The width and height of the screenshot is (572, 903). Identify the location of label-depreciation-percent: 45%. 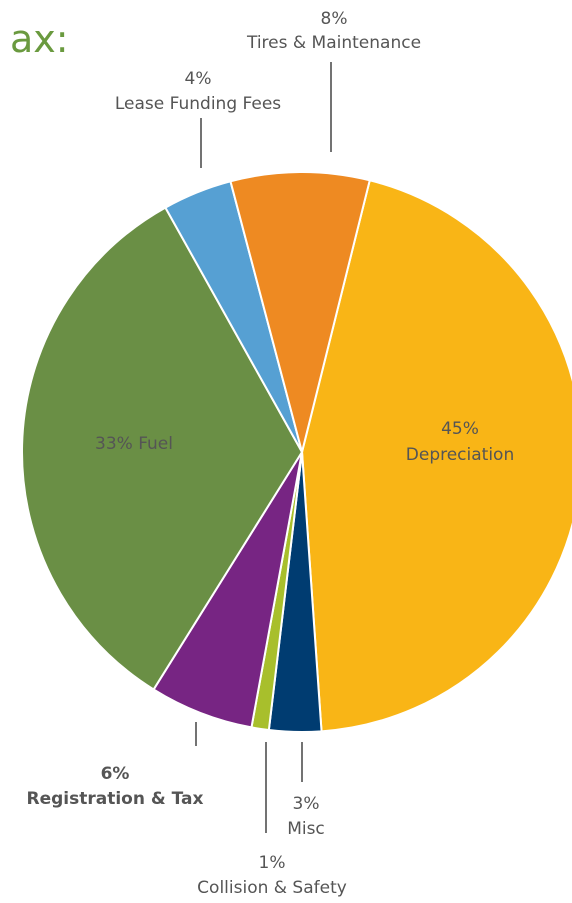
(460, 429).